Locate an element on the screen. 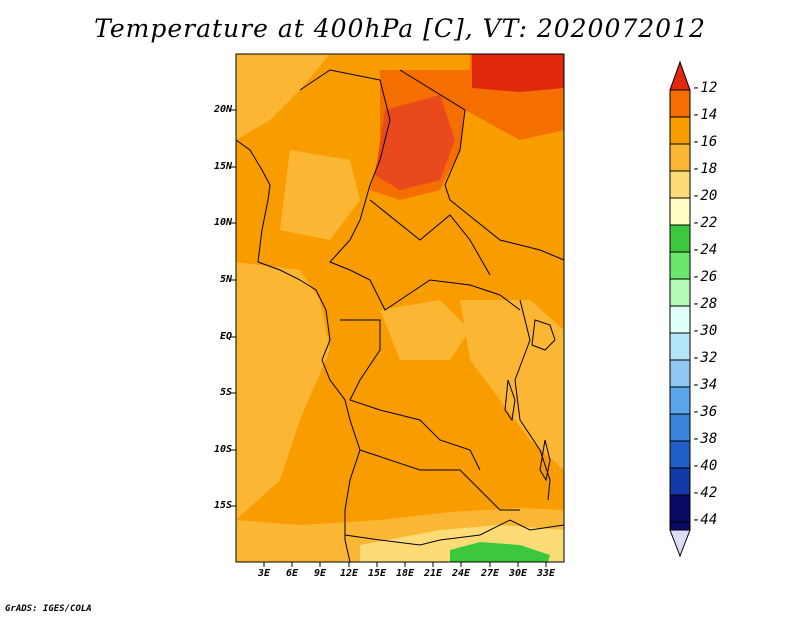 This screenshot has width=800, height=618. lake-east-border is located at coordinates (532, 400).